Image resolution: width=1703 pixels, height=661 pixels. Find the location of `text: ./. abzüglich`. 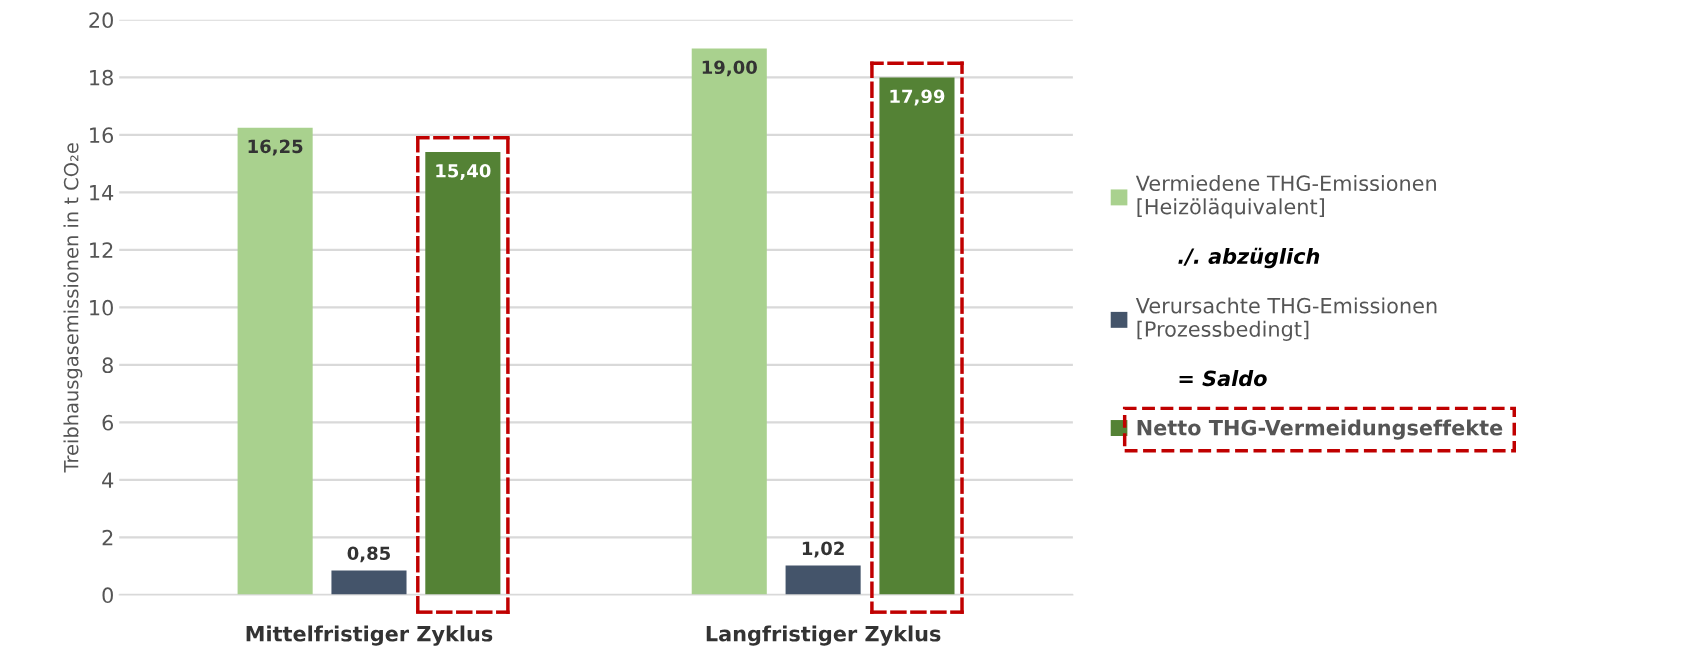

text: ./. abzüglich is located at coordinates (1249, 258).